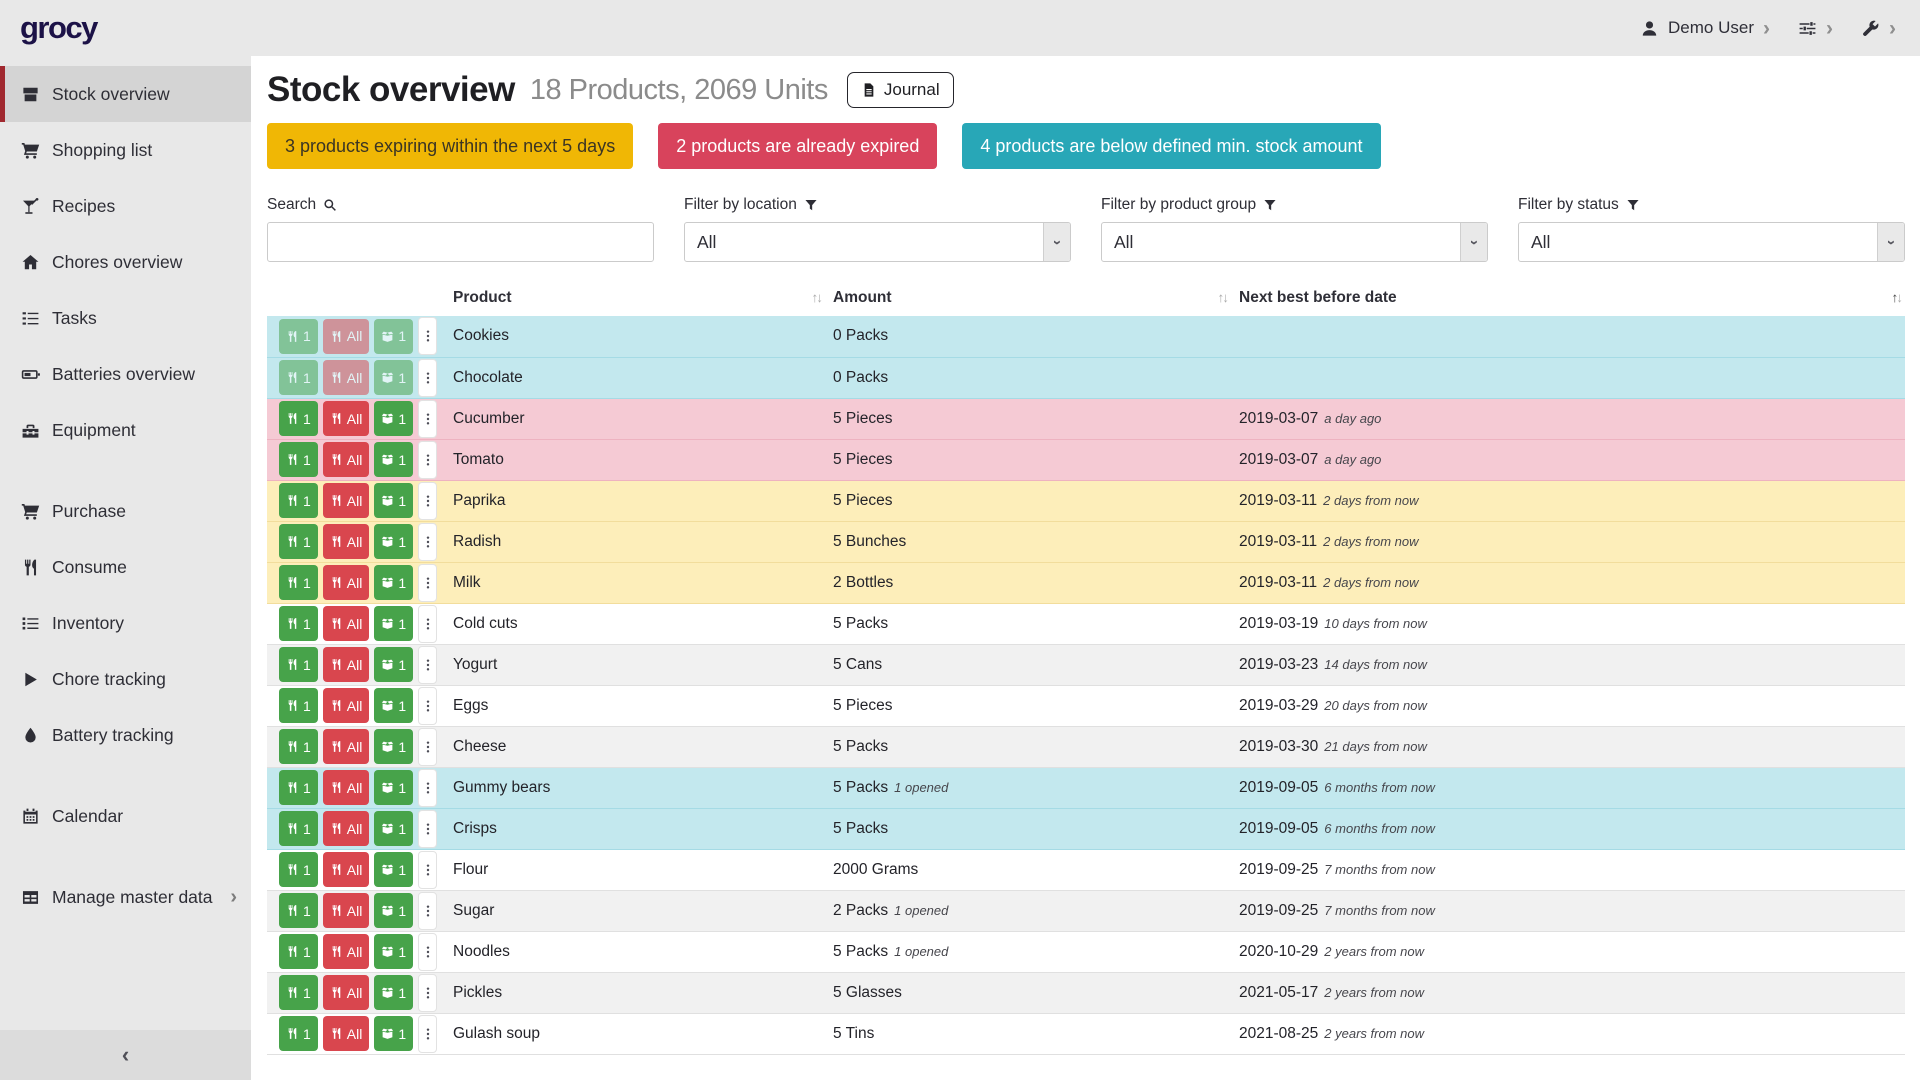 The image size is (1920, 1080). What do you see at coordinates (125, 816) in the screenshot?
I see `sidebar-item-calendar: Calendar` at bounding box center [125, 816].